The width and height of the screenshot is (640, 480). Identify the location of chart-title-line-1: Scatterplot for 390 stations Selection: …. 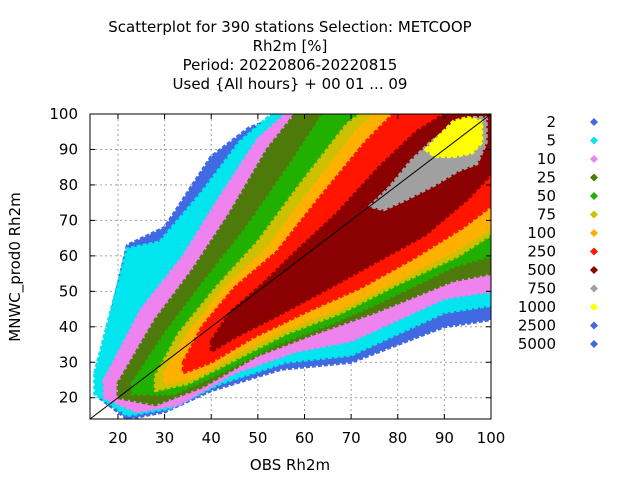
(289, 27).